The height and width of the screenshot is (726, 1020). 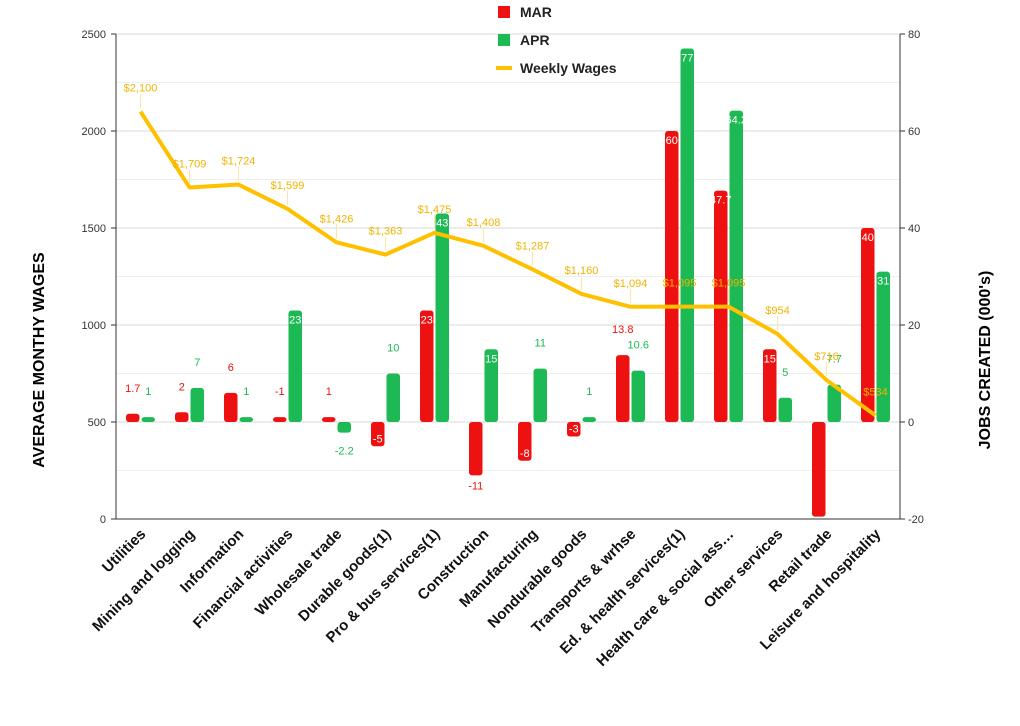 I want to click on apr-data-label: 11, so click(x=540, y=344).